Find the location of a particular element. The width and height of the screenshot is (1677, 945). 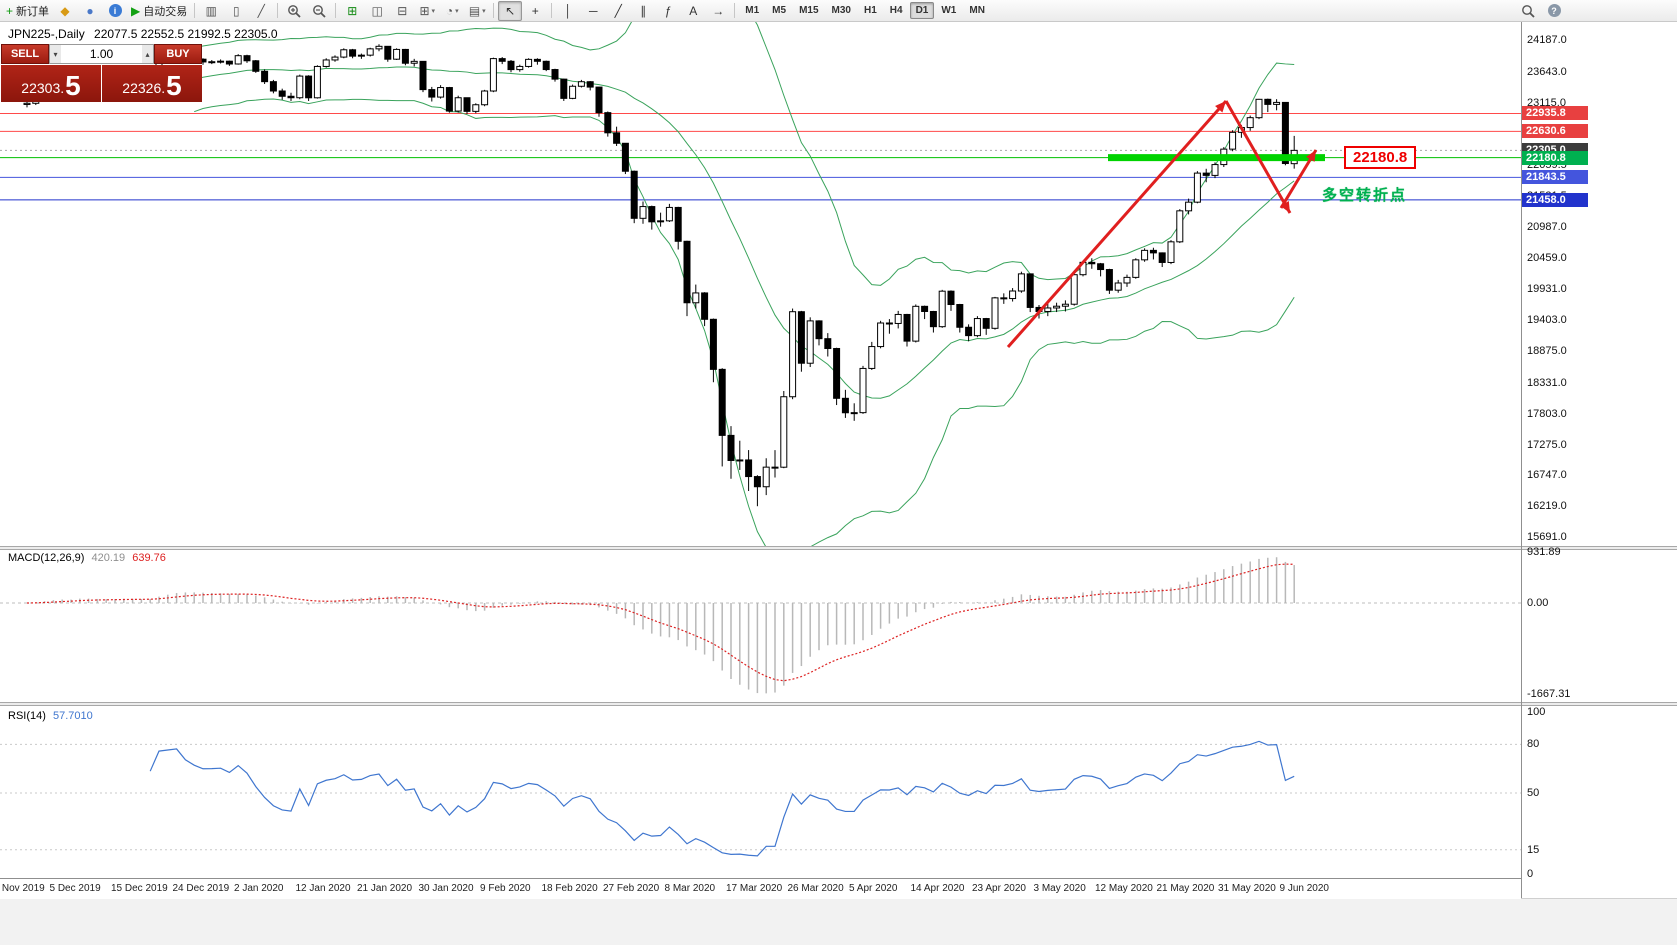

search-icon is located at coordinates (1528, 11).